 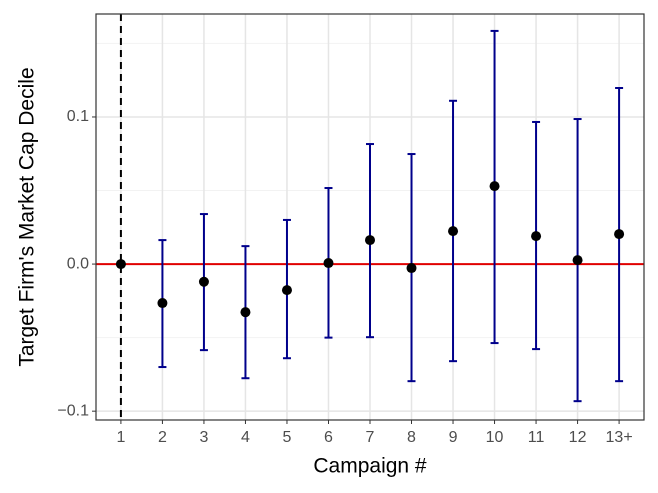 I want to click on y-tick-label: 0.1, so click(x=78, y=116).